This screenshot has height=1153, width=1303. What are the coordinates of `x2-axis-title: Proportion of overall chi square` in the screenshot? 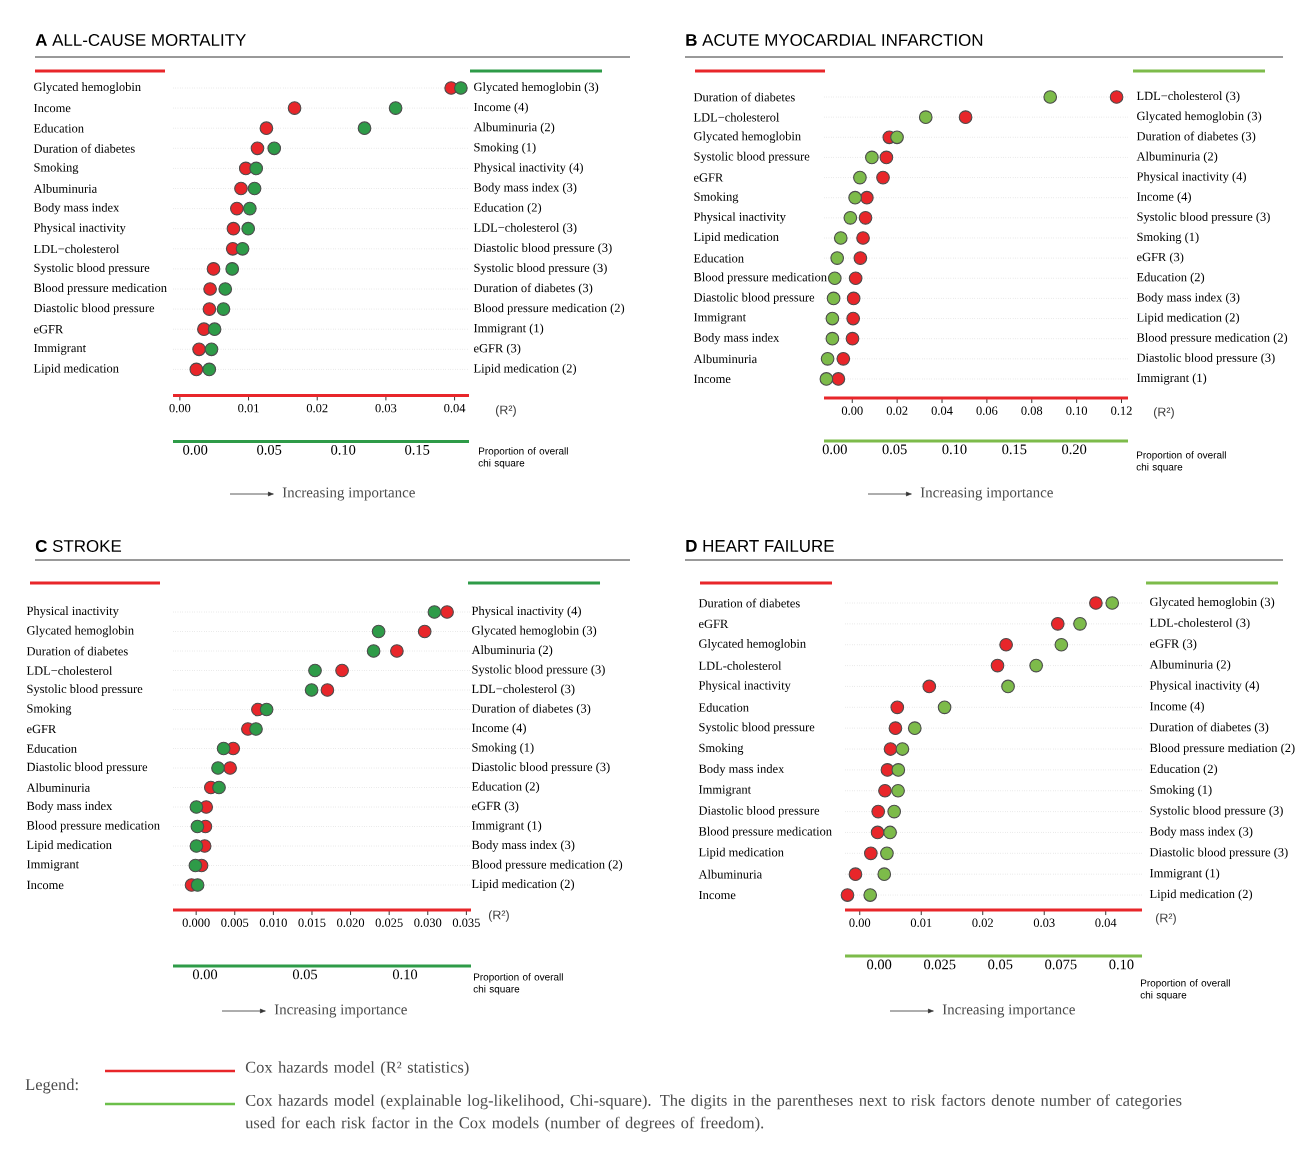 It's located at (518, 984).